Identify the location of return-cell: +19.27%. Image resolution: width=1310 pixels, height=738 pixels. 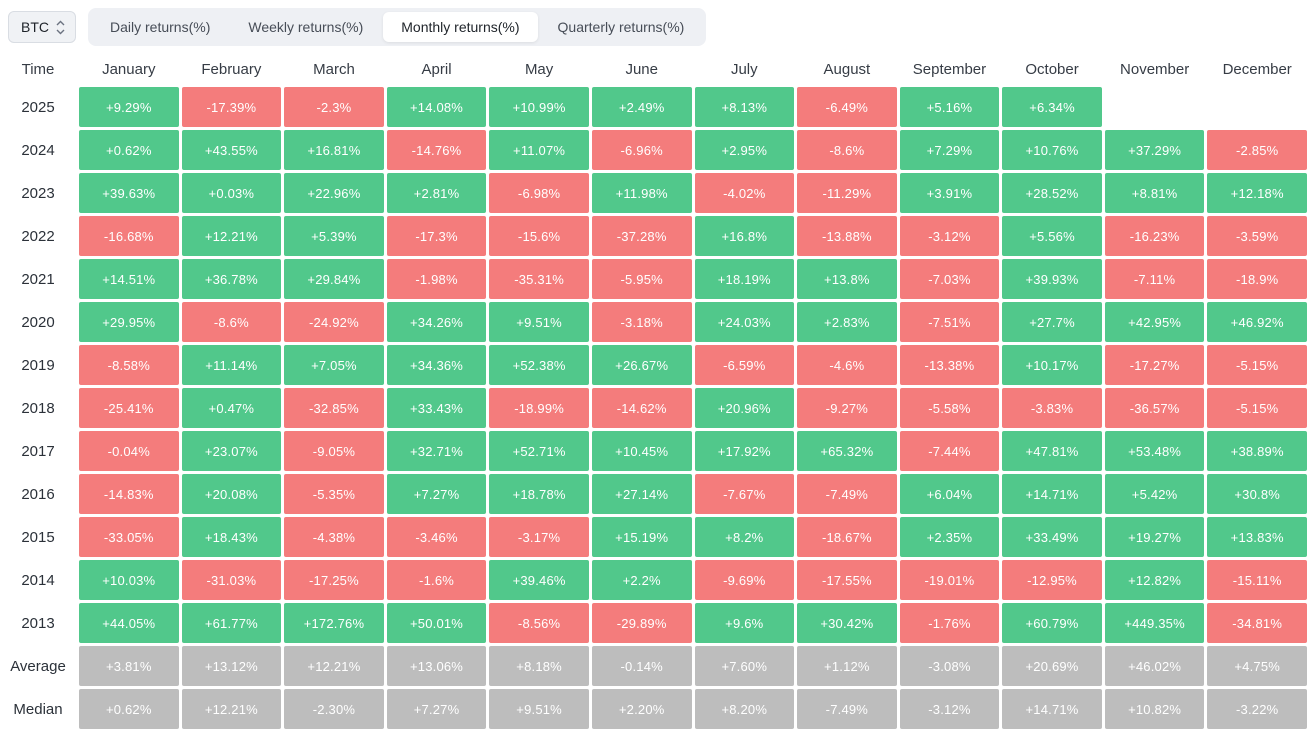
(1154, 537).